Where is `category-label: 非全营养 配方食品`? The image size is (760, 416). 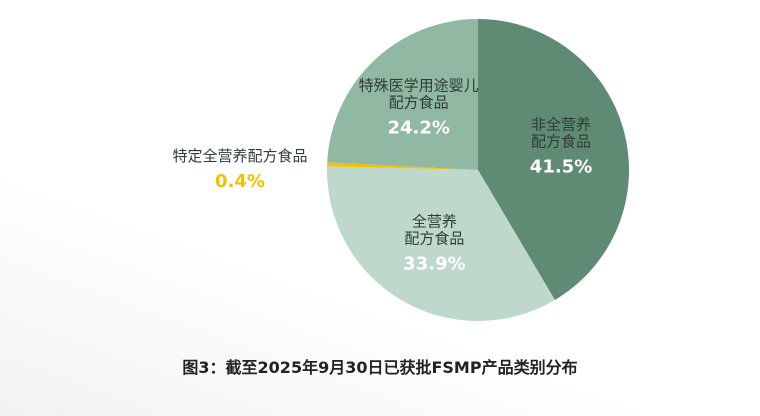 category-label: 非全营养 配方食品 is located at coordinates (561, 133).